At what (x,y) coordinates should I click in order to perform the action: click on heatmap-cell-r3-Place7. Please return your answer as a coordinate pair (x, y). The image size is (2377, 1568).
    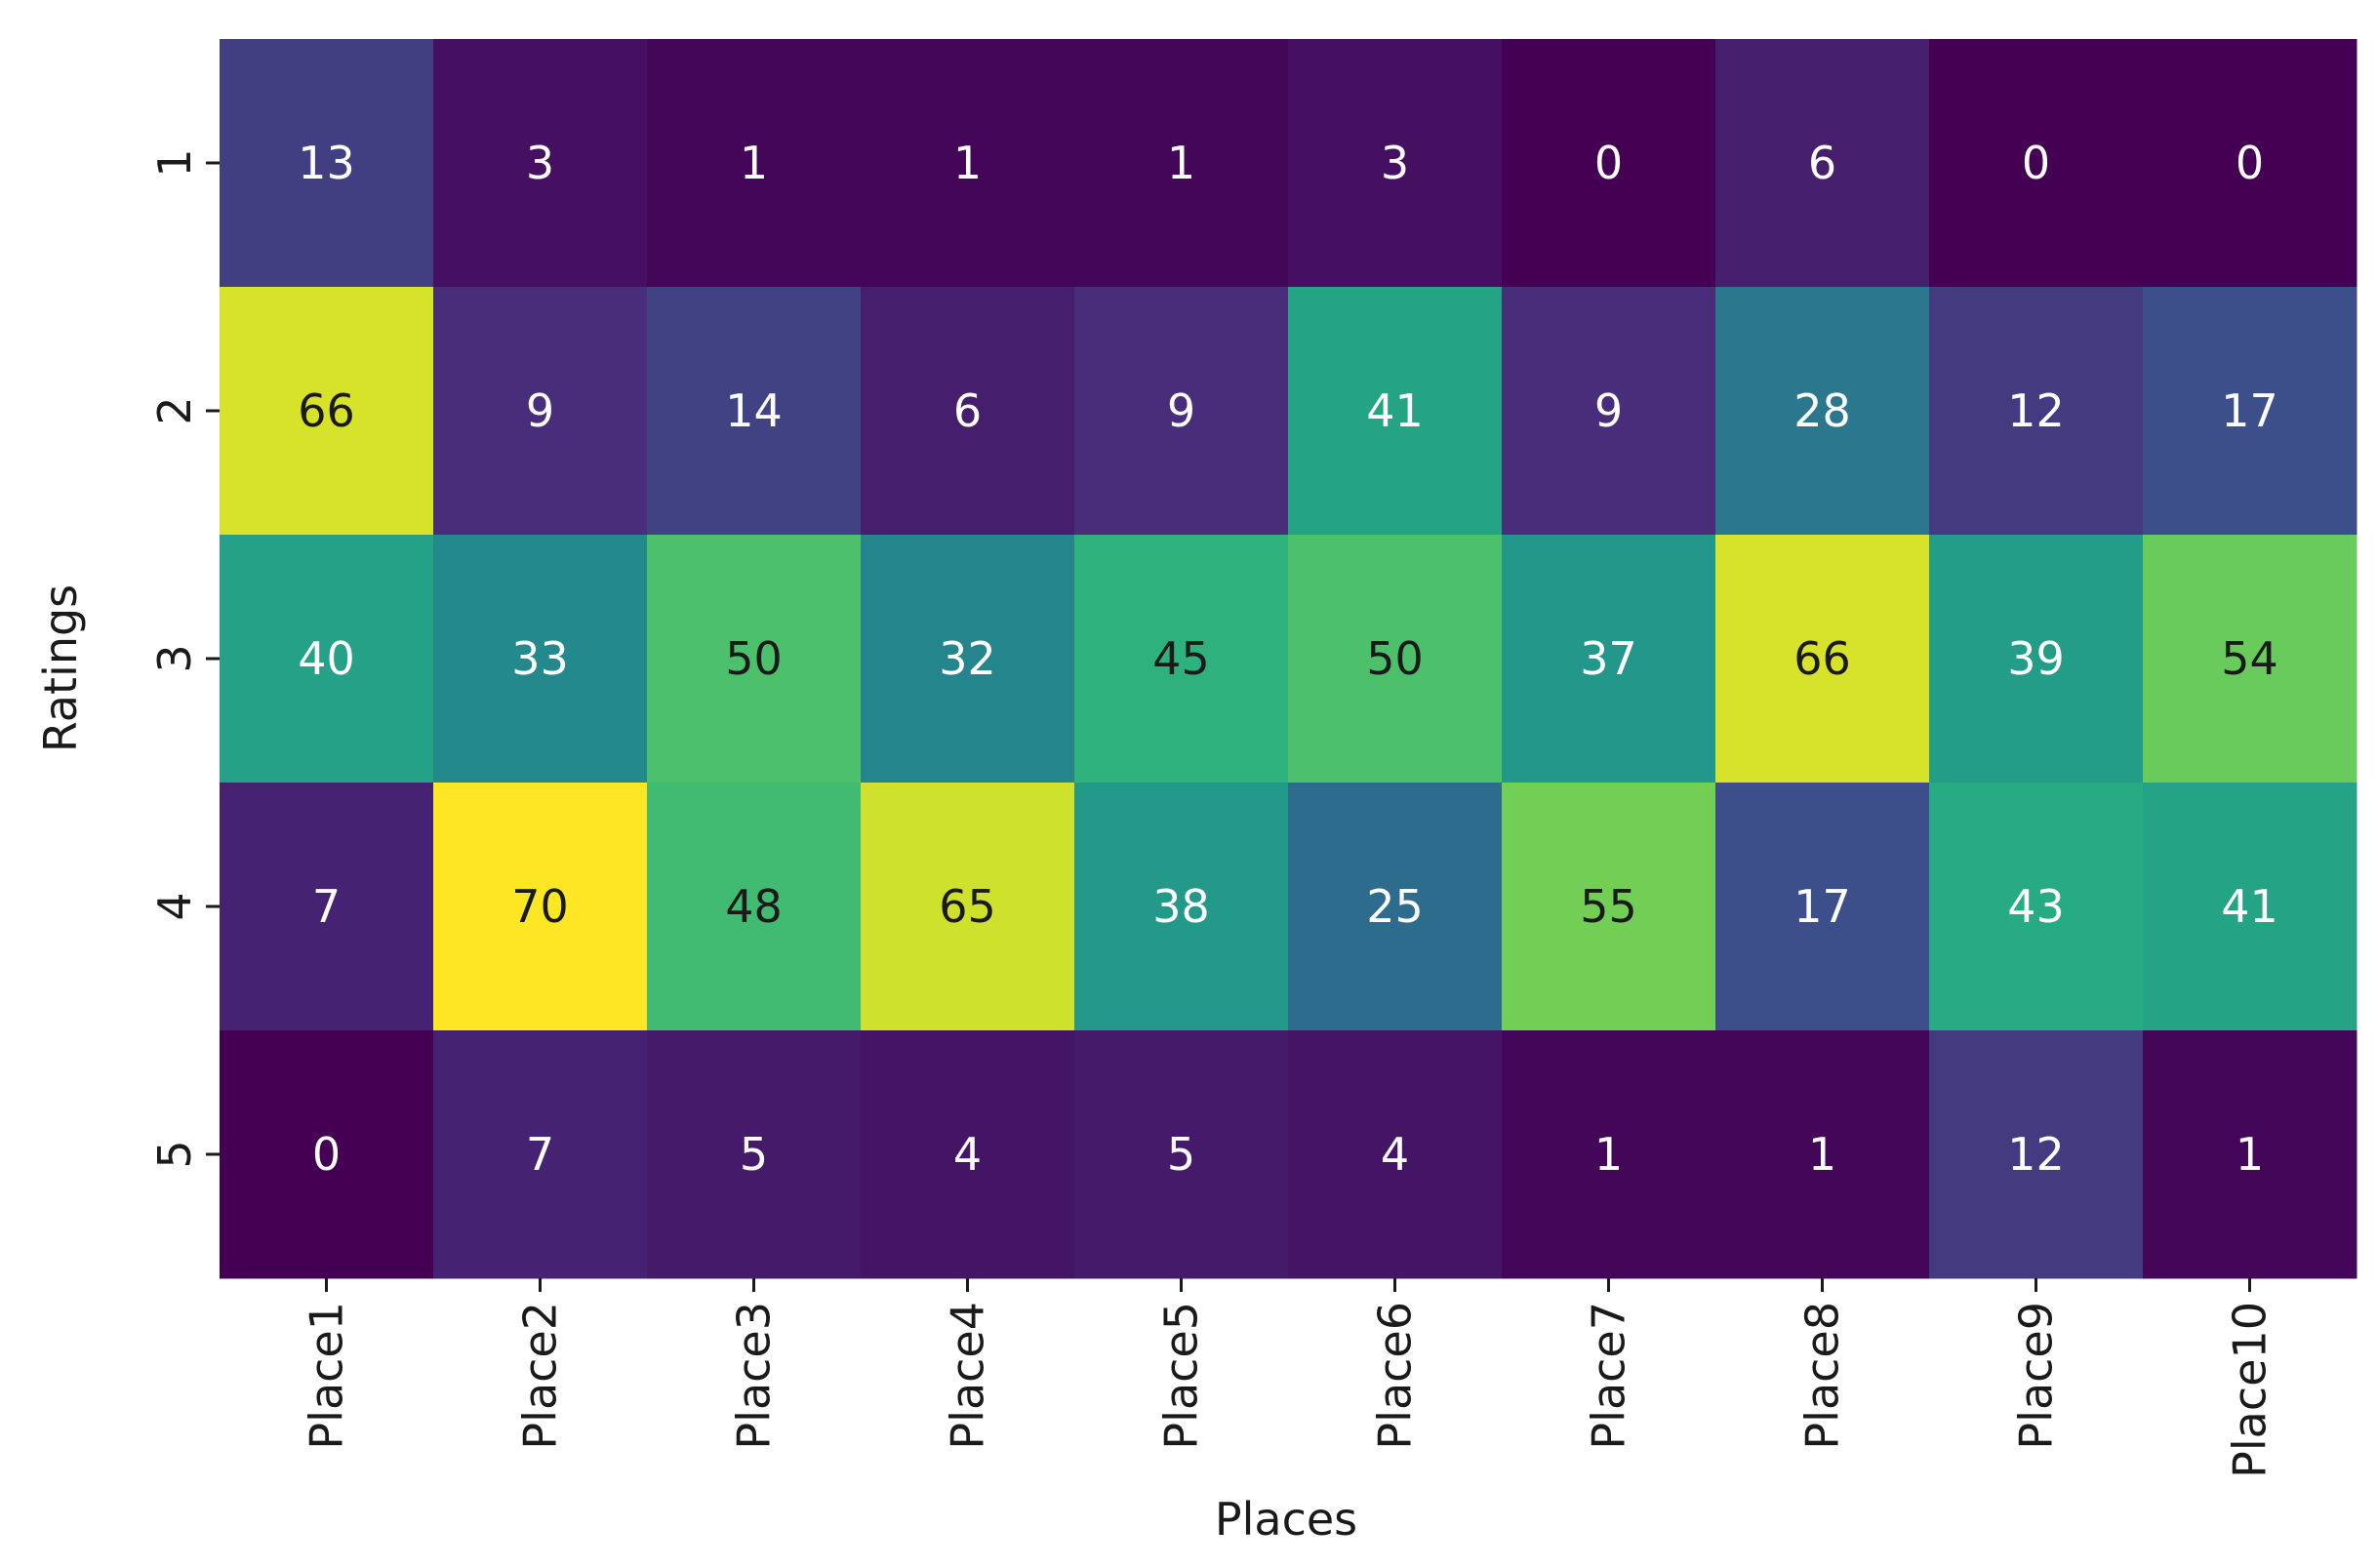
    Looking at the image, I should click on (1609, 659).